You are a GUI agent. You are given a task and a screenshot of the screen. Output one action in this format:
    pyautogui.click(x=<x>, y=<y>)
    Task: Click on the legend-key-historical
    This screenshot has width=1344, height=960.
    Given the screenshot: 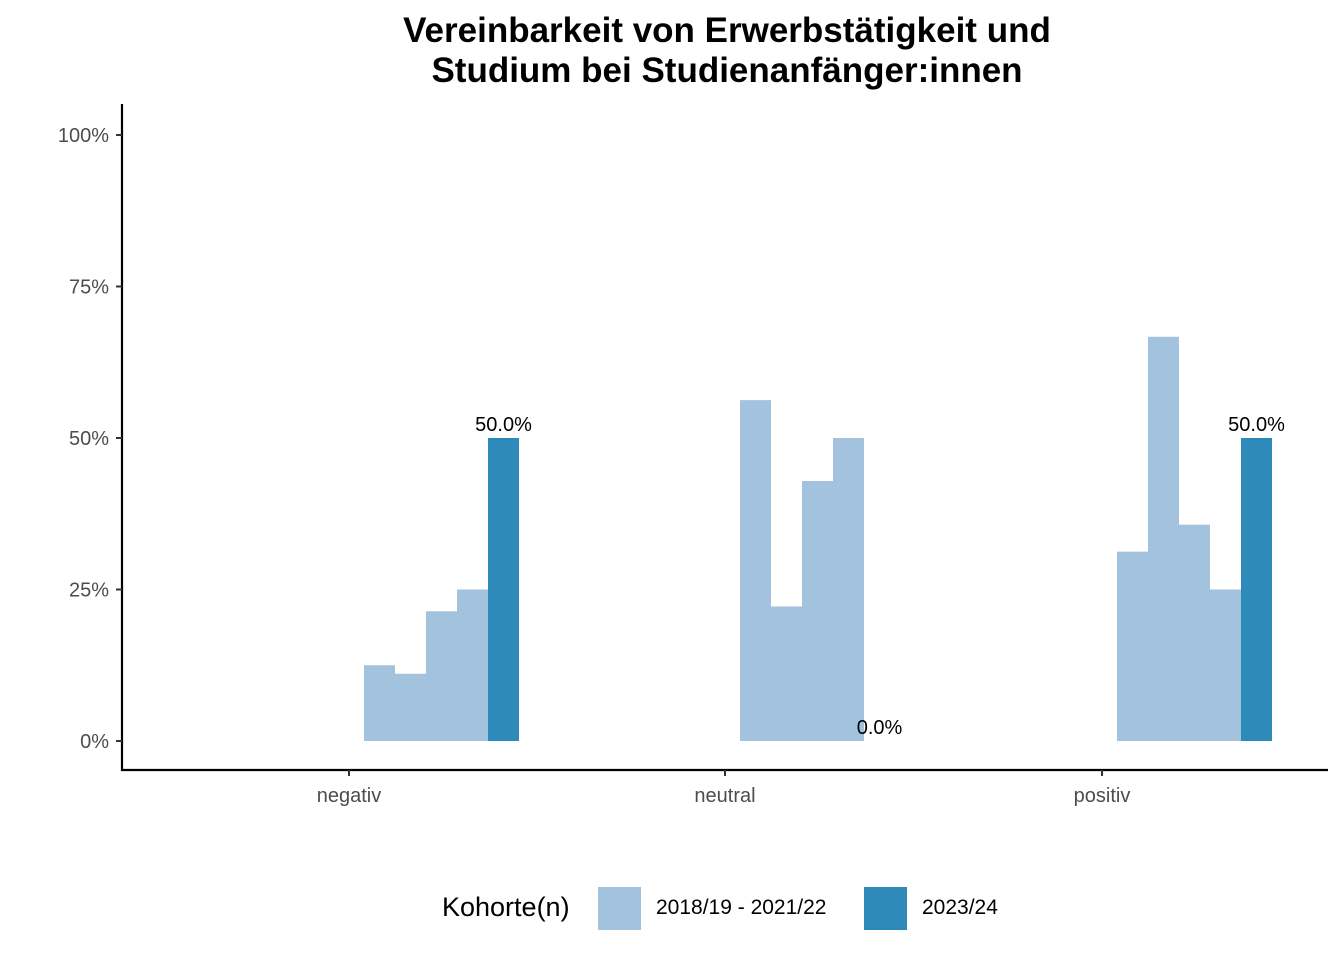 What is the action you would take?
    pyautogui.click(x=619, y=908)
    